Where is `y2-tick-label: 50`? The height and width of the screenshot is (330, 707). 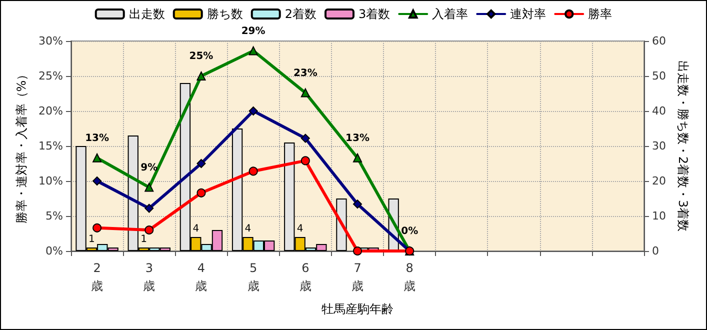 y2-tick-label: 50 is located at coordinates (659, 76).